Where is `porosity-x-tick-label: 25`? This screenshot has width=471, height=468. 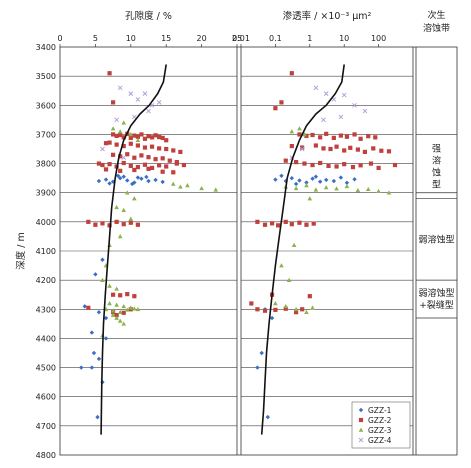
porosity-x-tick-label: 25 is located at coordinates (237, 38).